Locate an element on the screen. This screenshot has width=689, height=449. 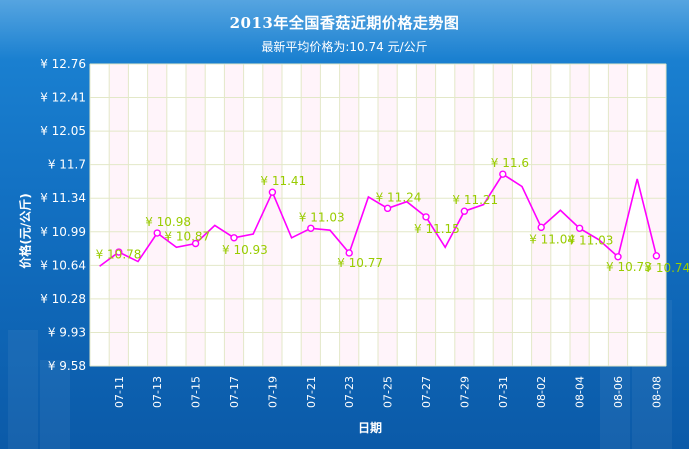
x-tick-label: 08-04 is located at coordinates (580, 392).